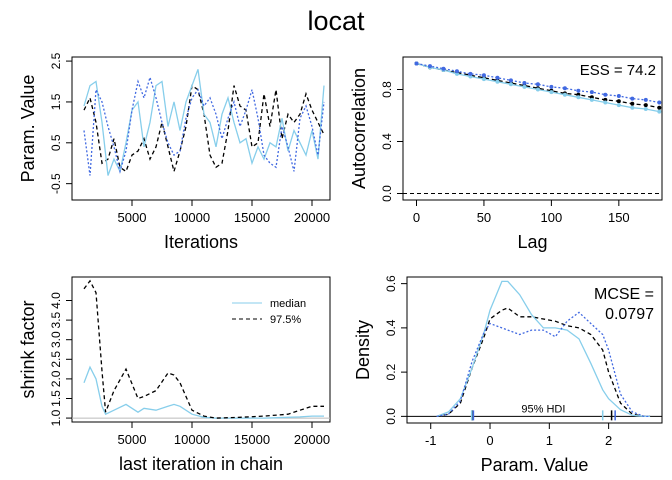  Describe the element at coordinates (359, 128) in the screenshot. I see `y-axis-label: Autocorrelation` at that location.